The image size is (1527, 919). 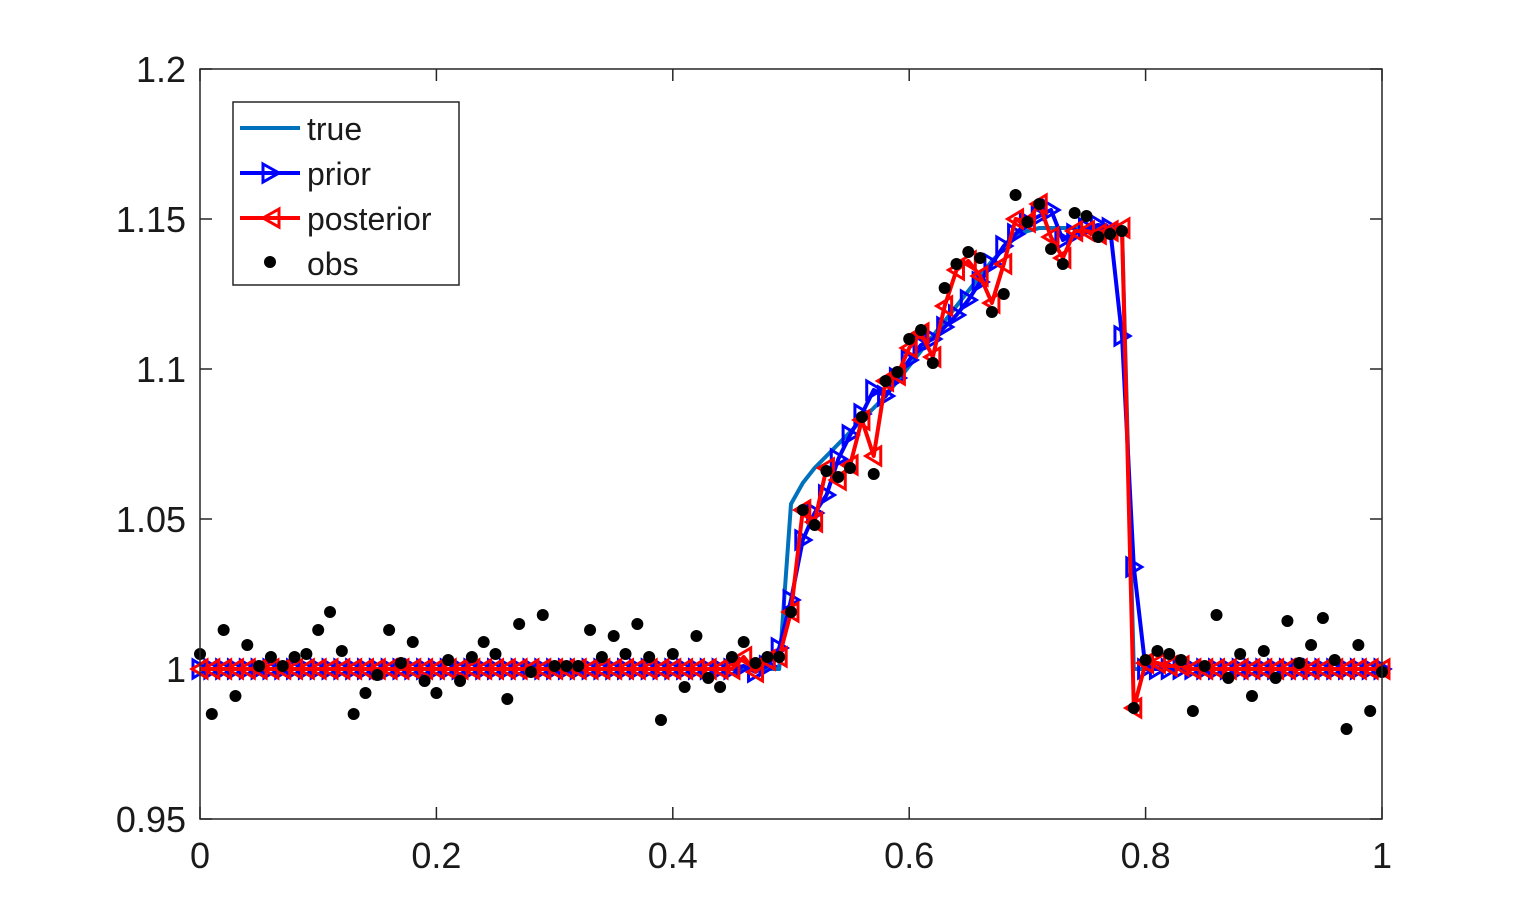 What do you see at coordinates (151, 444) in the screenshot?
I see `y-tick-labels: 0.95 1 1.05 1.1 1.15 1.2` at bounding box center [151, 444].